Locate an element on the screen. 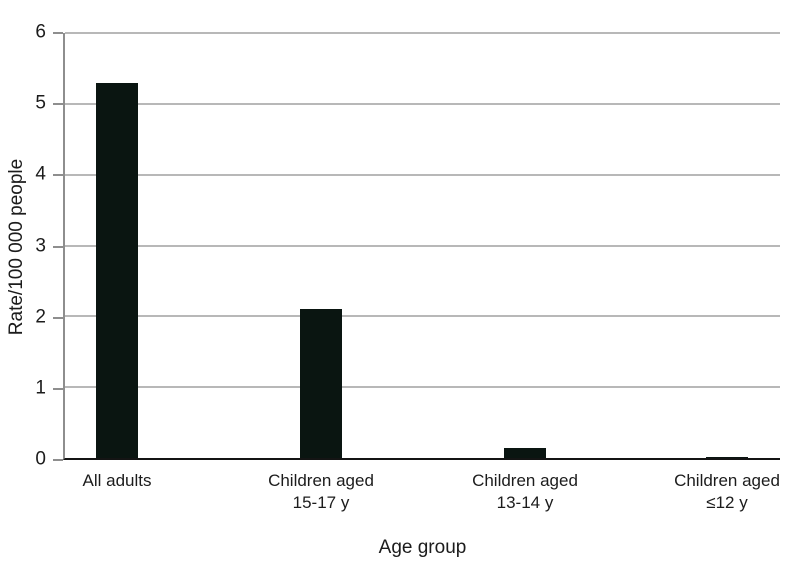 This screenshot has height=577, width=794. y-tick-label: 6 is located at coordinates (40, 32).